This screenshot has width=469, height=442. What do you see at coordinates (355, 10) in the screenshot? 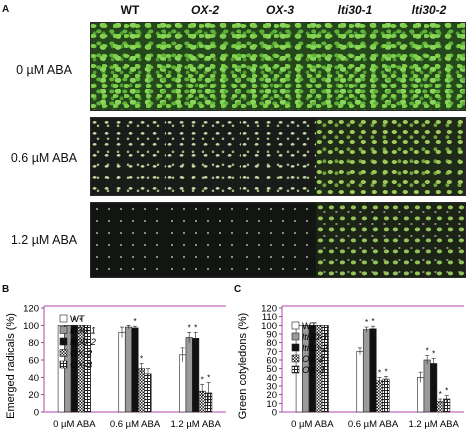
I see `genotype-label-lti30-1: lti30-1` at bounding box center [355, 10].